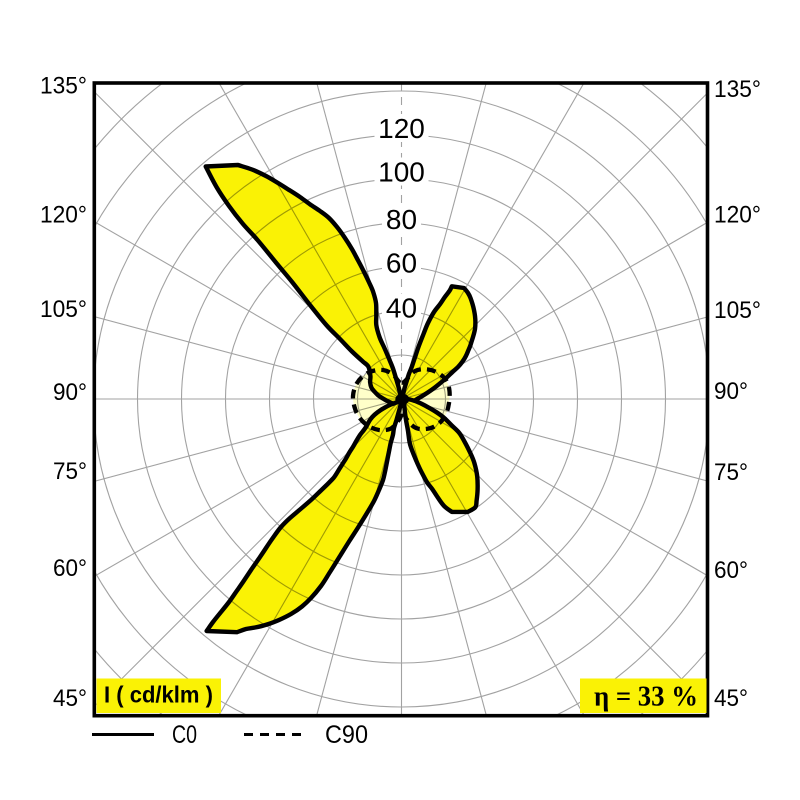  I want to click on svg-text: 80, so click(401, 219).